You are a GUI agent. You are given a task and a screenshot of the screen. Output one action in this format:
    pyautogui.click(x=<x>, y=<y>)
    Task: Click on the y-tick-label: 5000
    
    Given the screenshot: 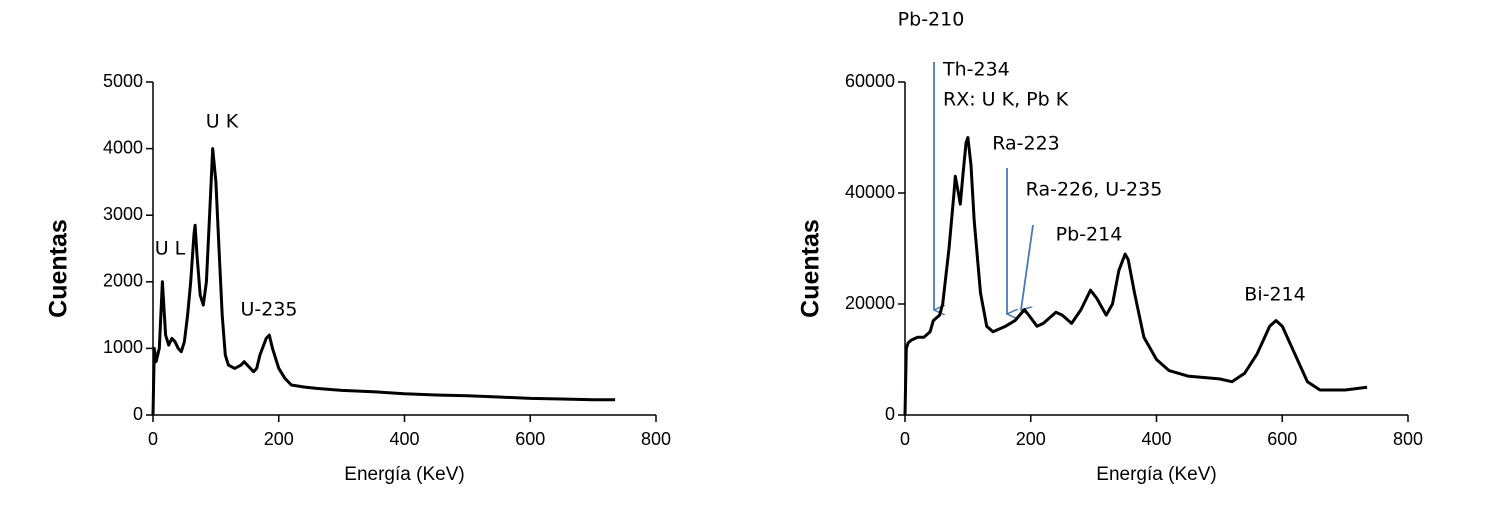 What is the action you would take?
    pyautogui.click(x=123, y=81)
    